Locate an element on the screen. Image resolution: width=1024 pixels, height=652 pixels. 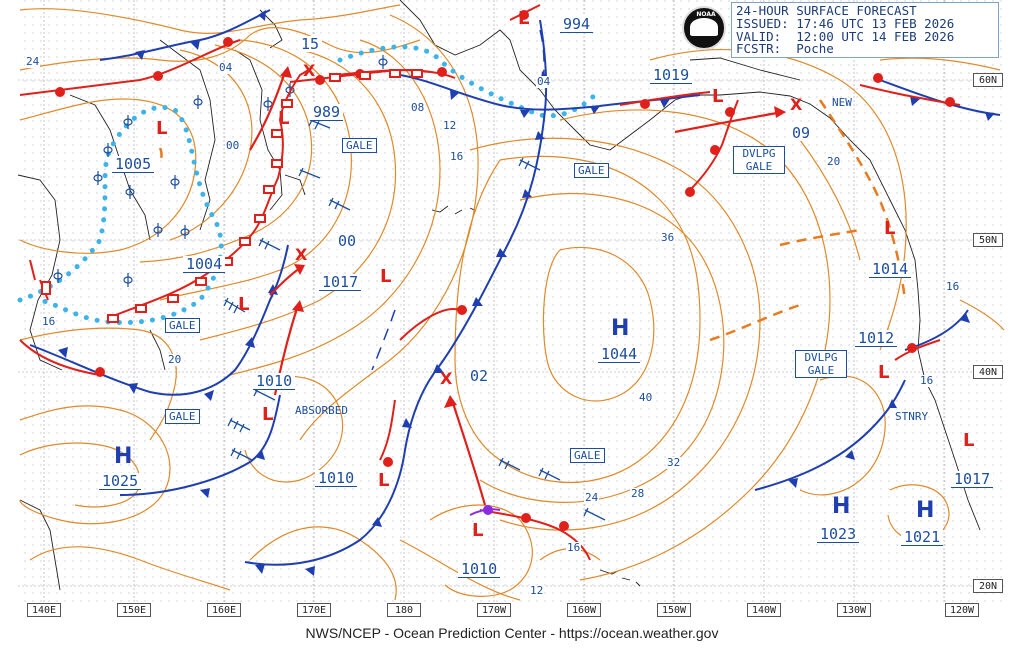
lon-label: 150W is located at coordinates (674, 610).